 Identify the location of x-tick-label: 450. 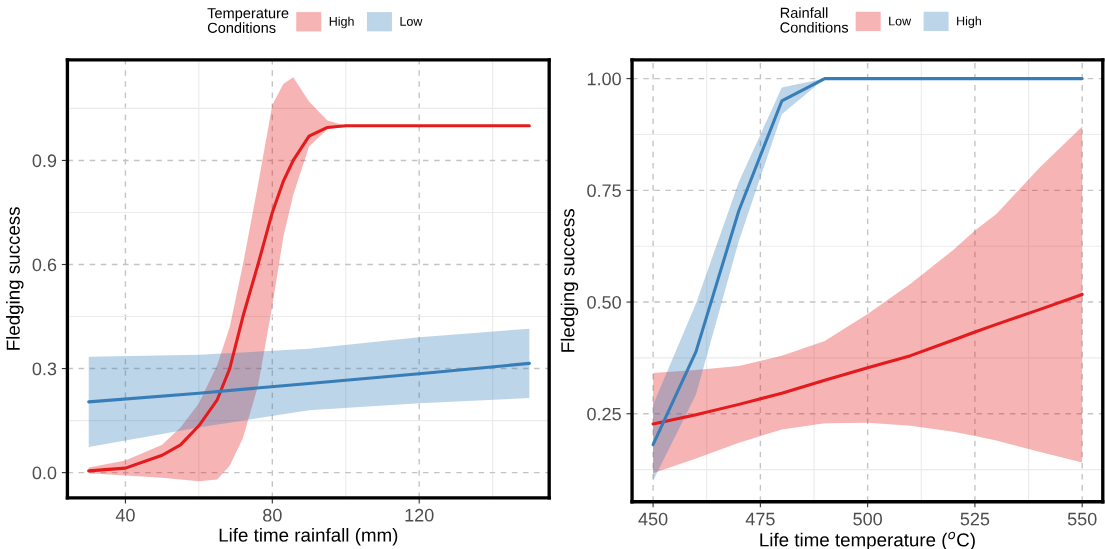
(653, 519).